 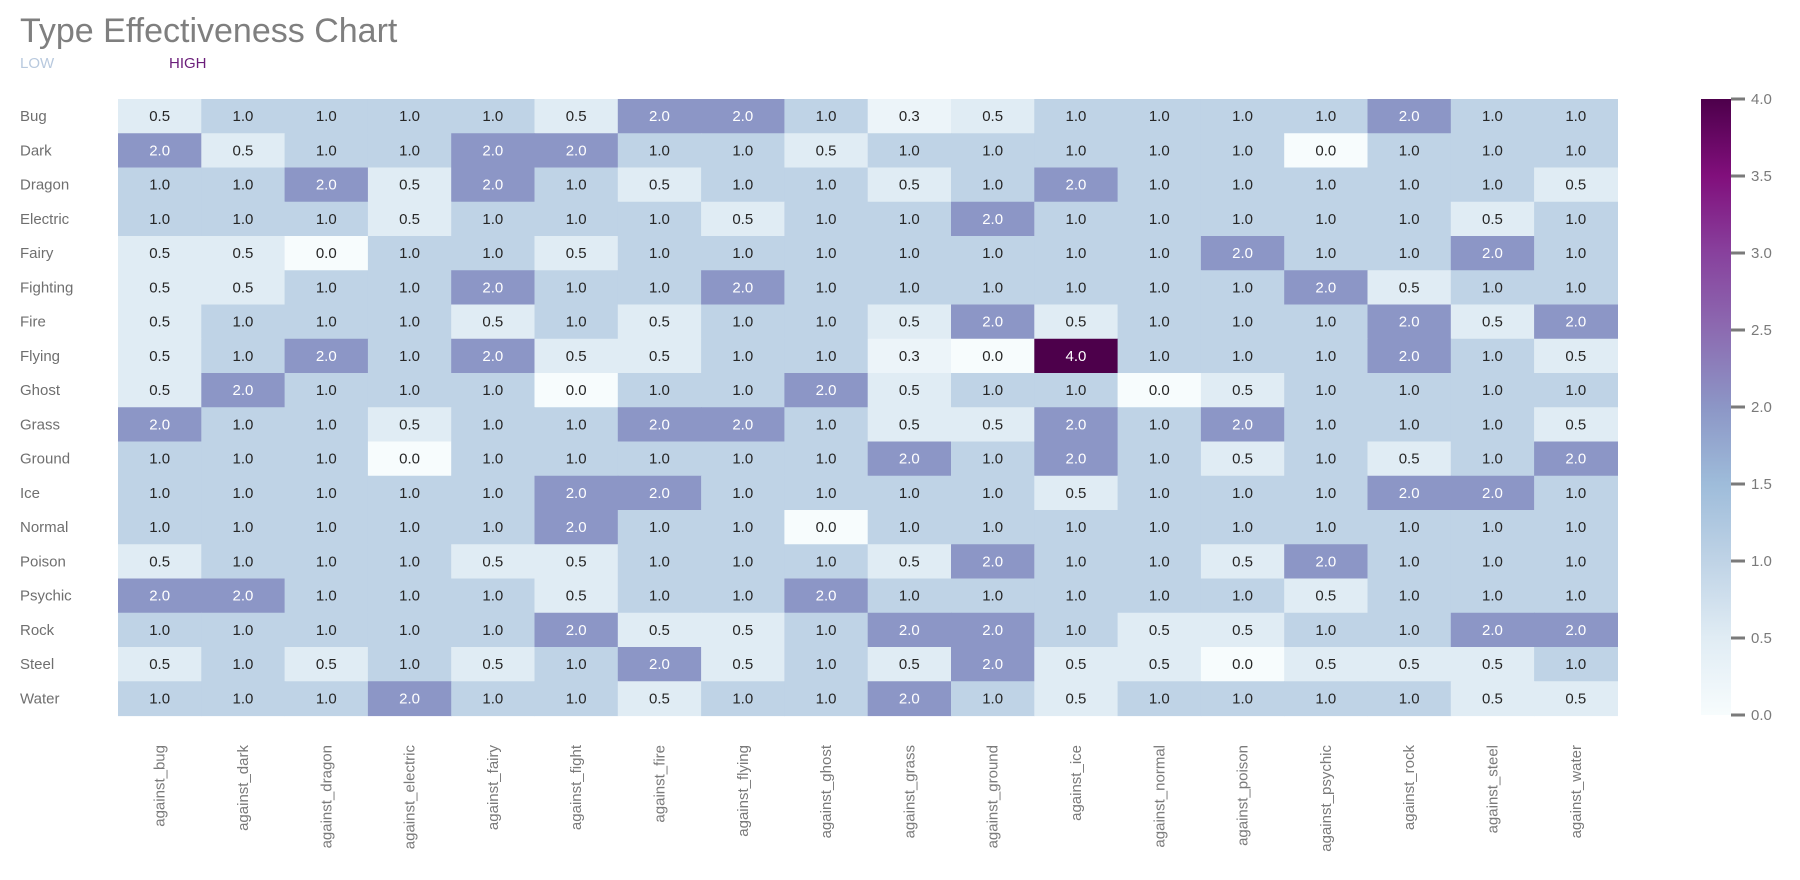 I want to click on colorbar-tick-label: 2.0, so click(x=1761, y=407).